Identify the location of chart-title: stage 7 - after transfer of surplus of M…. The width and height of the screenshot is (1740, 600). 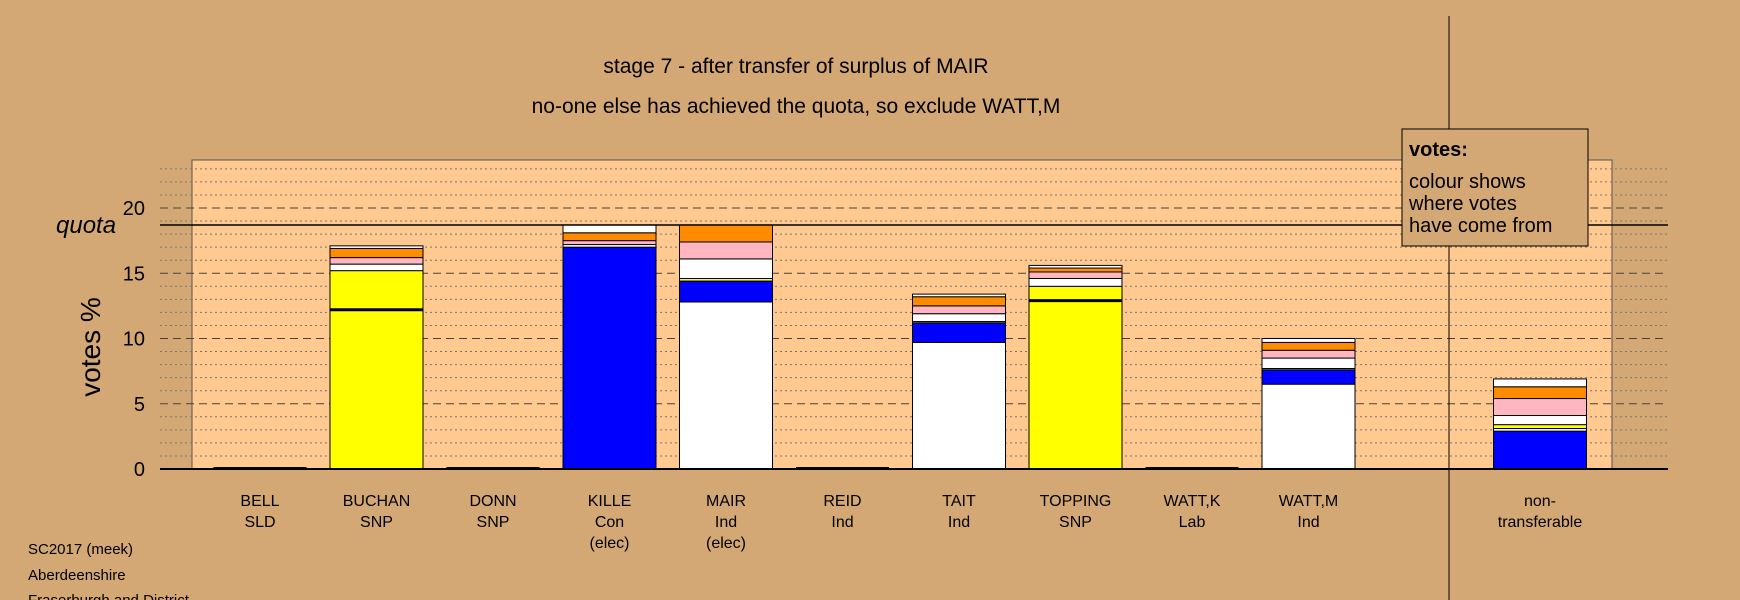
(795, 66).